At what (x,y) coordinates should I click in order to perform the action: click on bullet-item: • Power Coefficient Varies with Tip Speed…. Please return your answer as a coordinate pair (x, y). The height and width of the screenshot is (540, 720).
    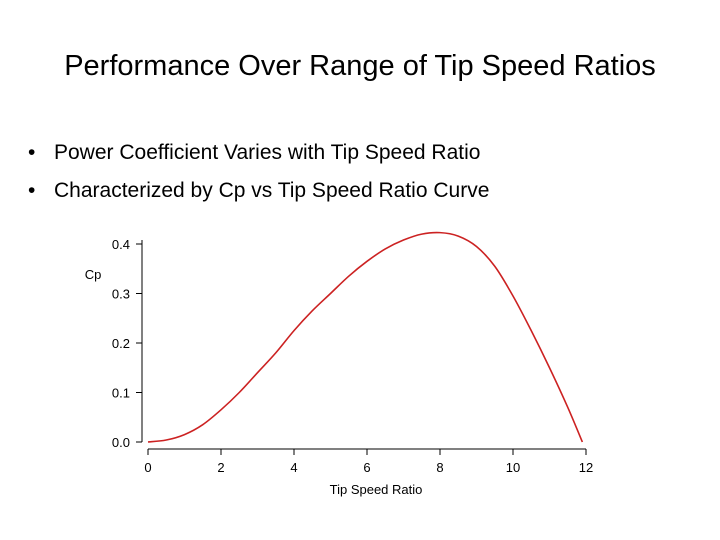
    Looking at the image, I should click on (258, 157).